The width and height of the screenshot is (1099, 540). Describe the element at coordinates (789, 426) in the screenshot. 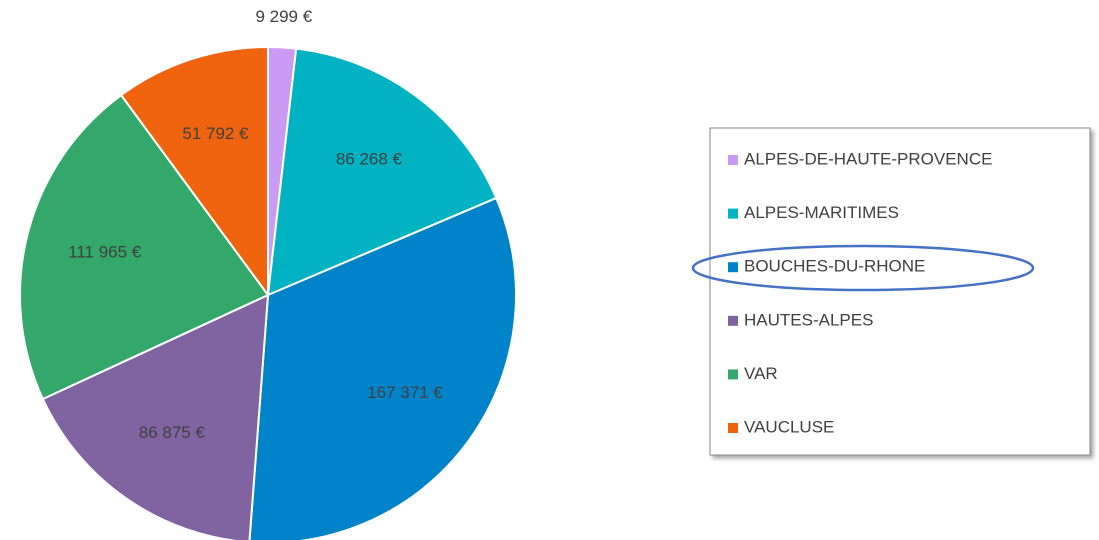

I see `legend-label: VAUCLUSE` at that location.